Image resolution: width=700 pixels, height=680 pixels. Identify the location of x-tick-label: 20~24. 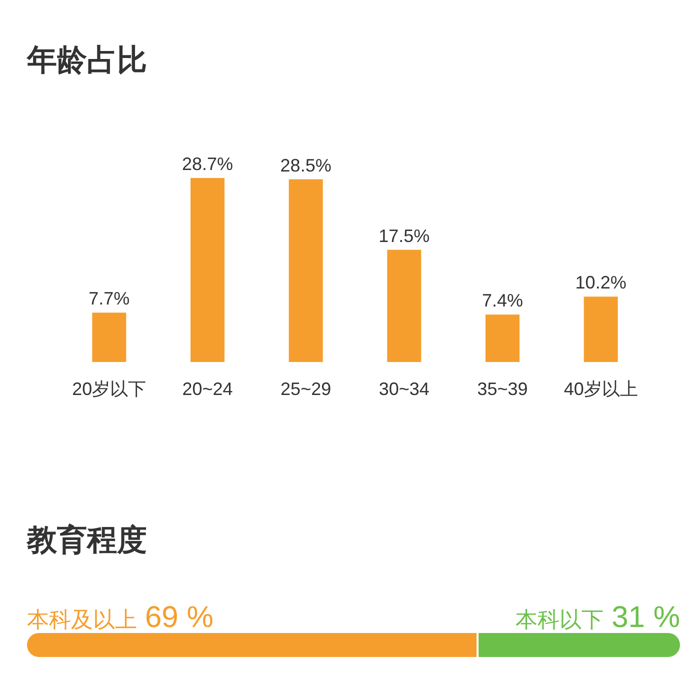
(207, 389).